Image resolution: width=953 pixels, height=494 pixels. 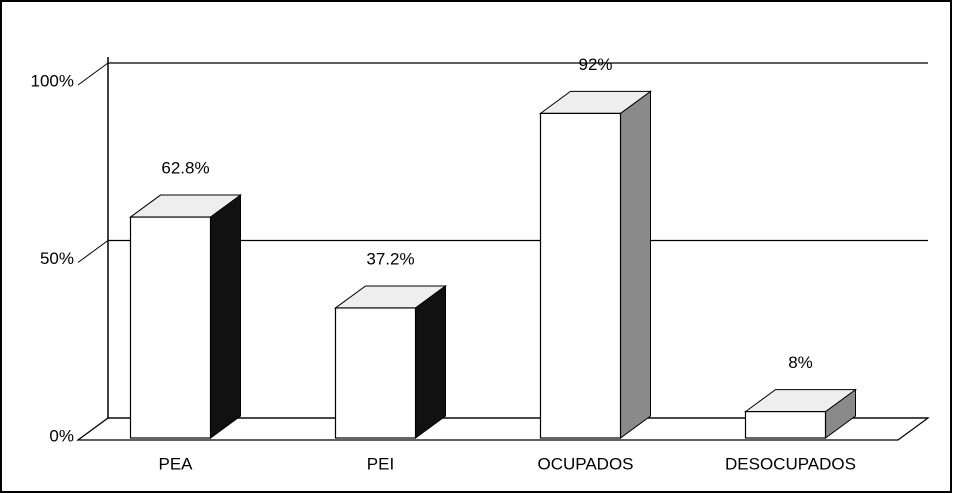 I want to click on value-label: 92%, so click(x=595, y=64).